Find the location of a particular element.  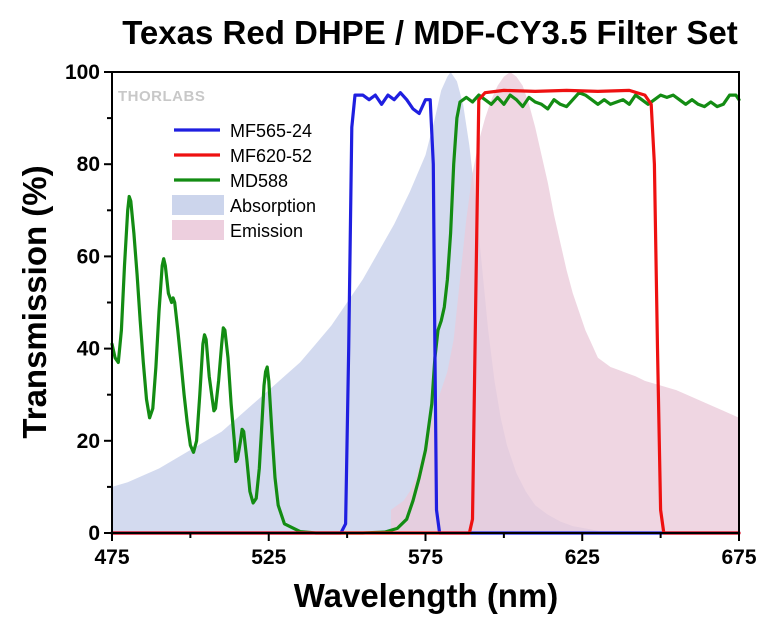

legend-label-mf565-24: MF565-24 is located at coordinates (271, 131).